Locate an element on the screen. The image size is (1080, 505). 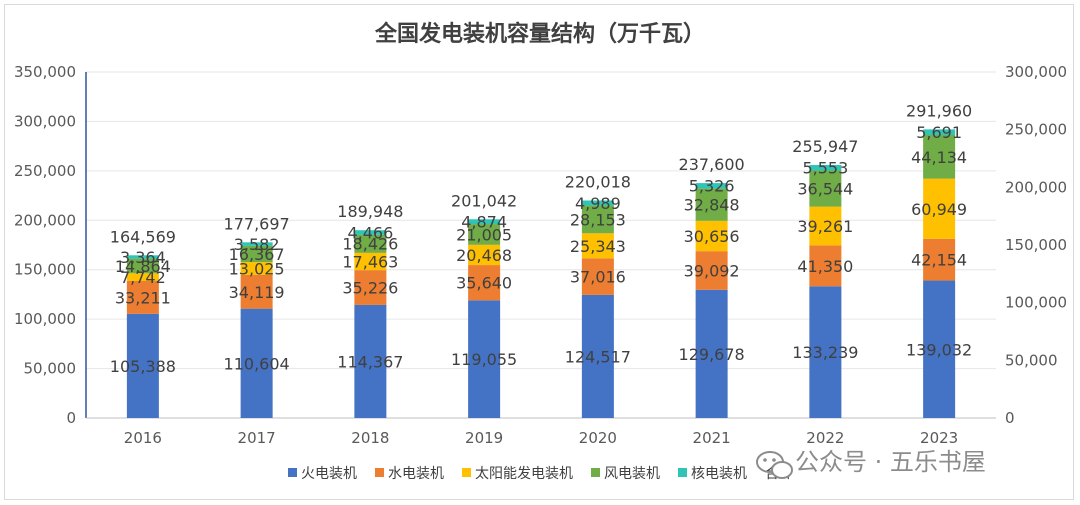
data-label: 7,742 is located at coordinates (143, 277).